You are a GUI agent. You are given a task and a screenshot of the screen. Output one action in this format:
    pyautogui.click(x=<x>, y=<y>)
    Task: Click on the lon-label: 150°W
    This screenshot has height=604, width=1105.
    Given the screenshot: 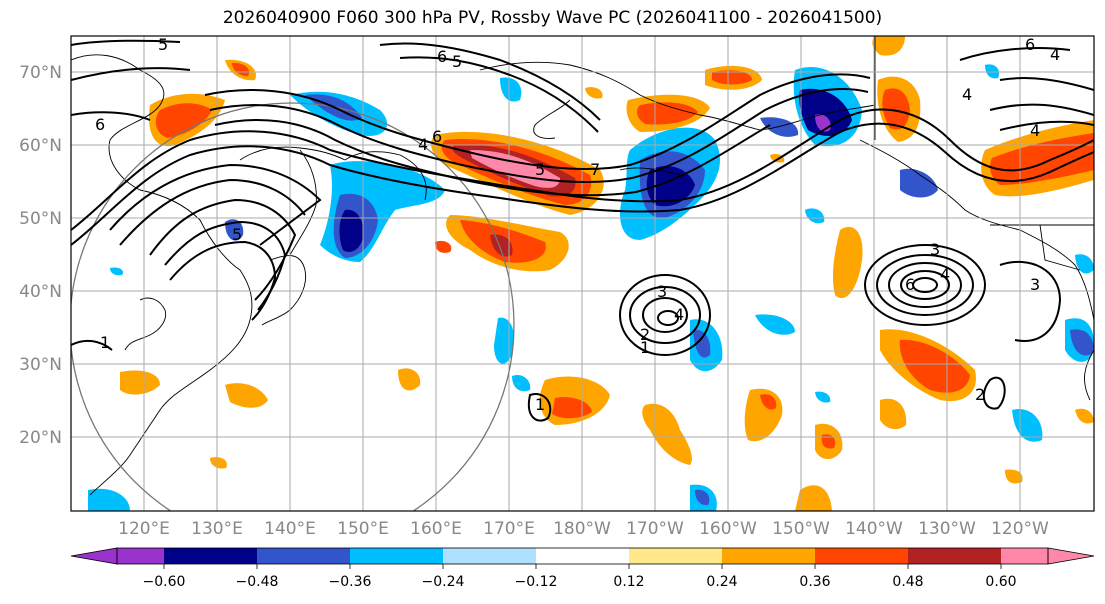 What is the action you would take?
    pyautogui.click(x=801, y=529)
    